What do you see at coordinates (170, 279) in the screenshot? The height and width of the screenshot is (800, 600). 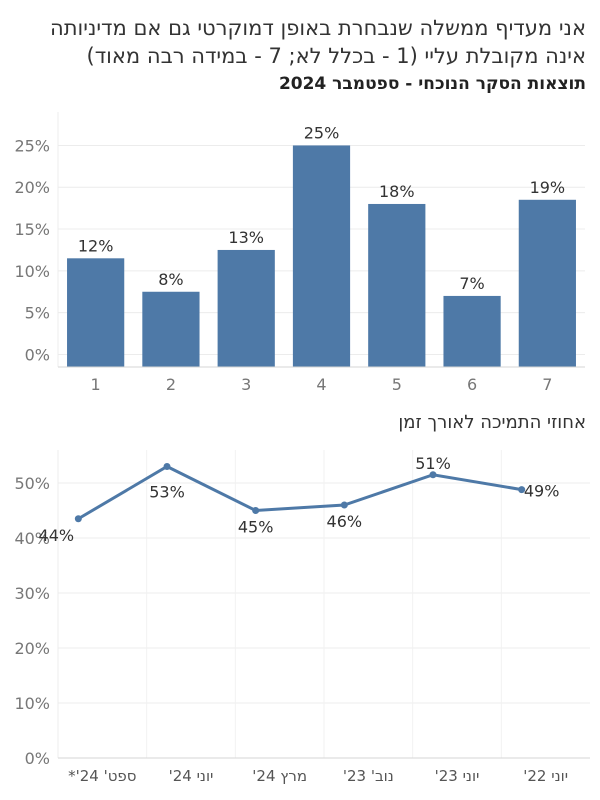 I see `bar-data-label: 8%` at bounding box center [170, 279].